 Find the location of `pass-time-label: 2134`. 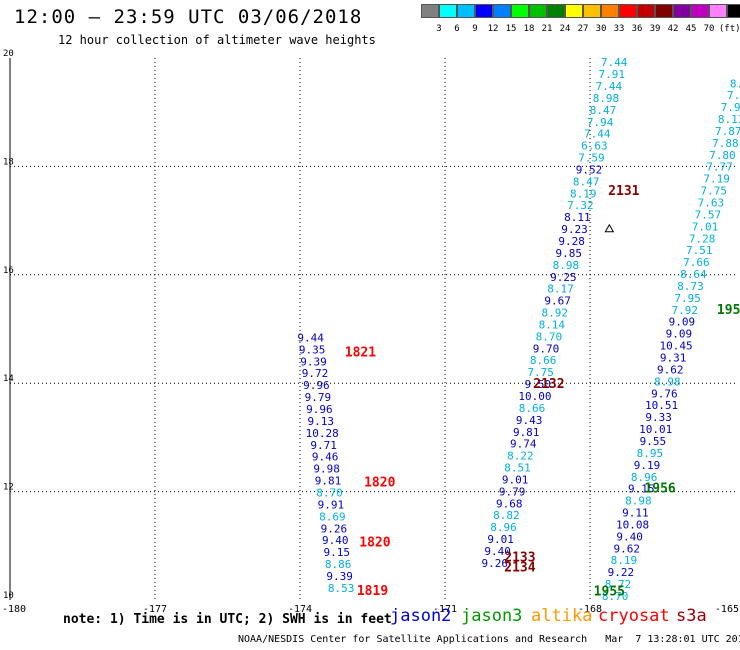

pass-time-label: 2134 is located at coordinates (519, 567).